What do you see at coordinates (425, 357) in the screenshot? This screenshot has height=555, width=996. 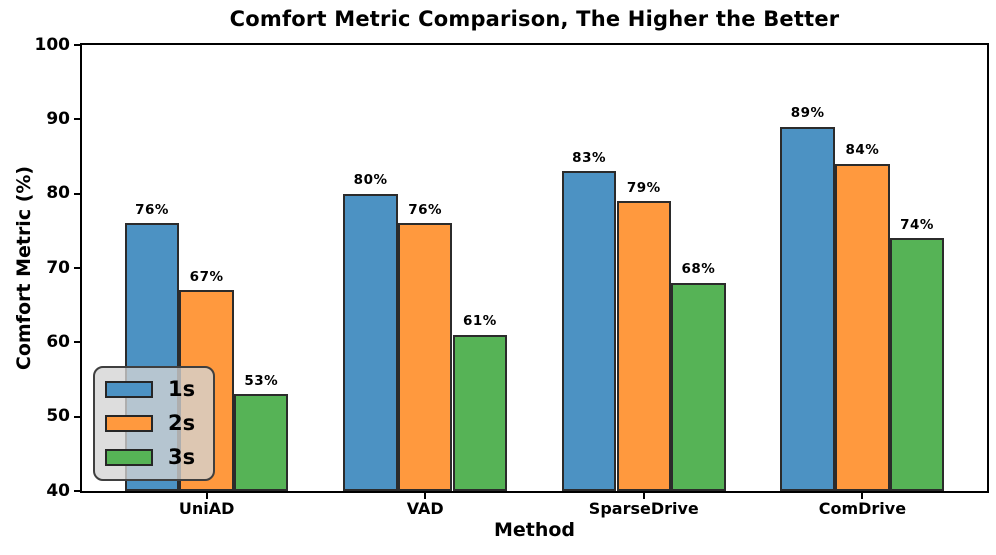 I see `bar-VAD-2s` at bounding box center [425, 357].